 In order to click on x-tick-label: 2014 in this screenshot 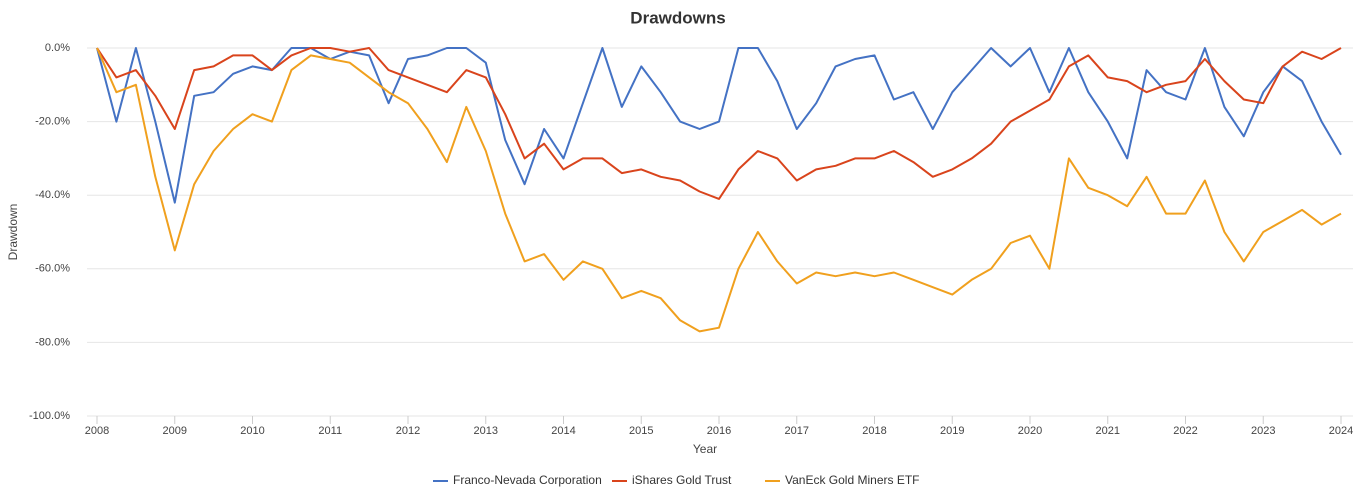, I will do `click(563, 431)`.